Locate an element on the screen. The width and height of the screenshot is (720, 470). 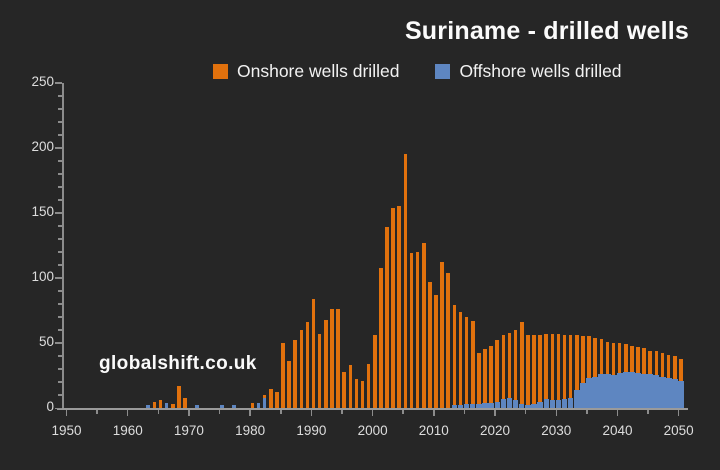
bar-onshore-2034 is located at coordinates (583, 360).